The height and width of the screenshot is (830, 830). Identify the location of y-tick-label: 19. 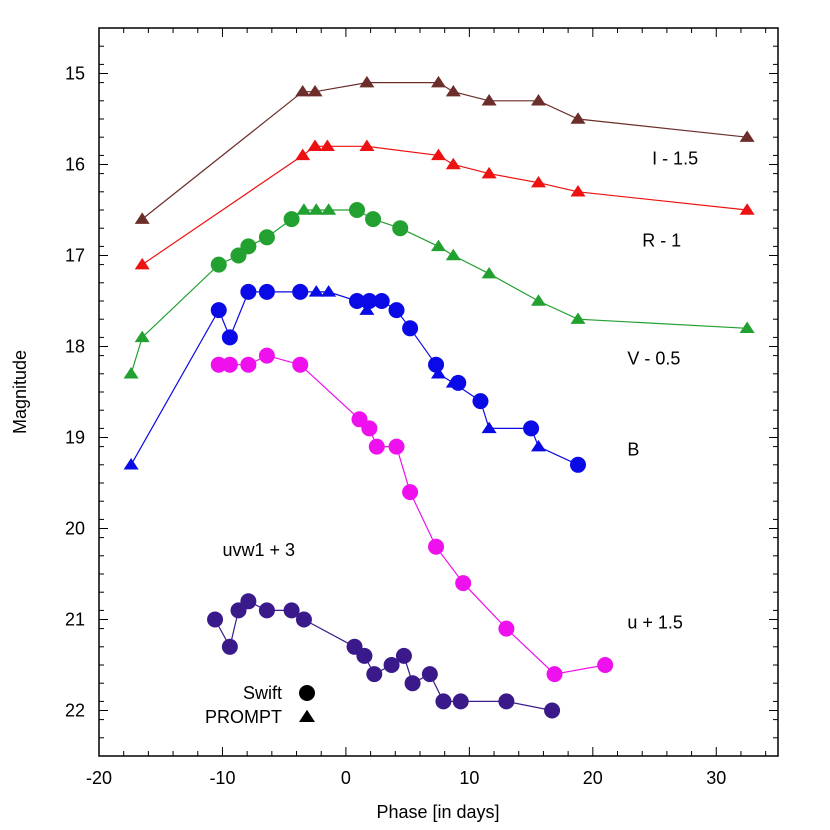
(75, 438).